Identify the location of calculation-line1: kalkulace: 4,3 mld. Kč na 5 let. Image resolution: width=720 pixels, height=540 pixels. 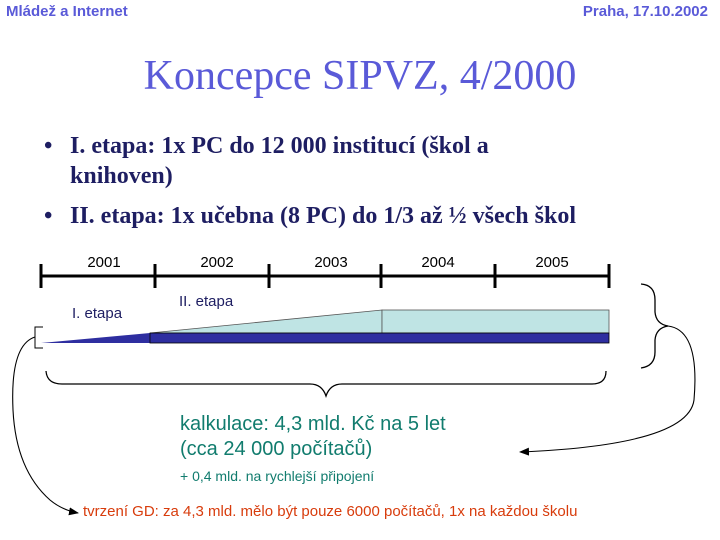
(313, 424).